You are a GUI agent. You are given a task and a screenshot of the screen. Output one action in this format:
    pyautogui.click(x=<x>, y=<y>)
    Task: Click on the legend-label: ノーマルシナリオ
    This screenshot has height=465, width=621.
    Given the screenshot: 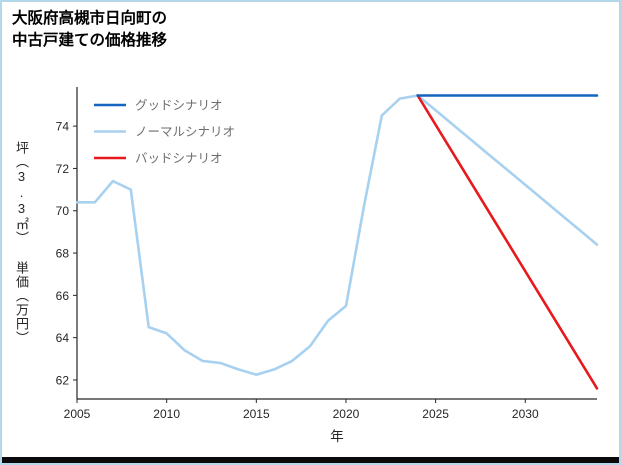 What is the action you would take?
    pyautogui.click(x=185, y=132)
    